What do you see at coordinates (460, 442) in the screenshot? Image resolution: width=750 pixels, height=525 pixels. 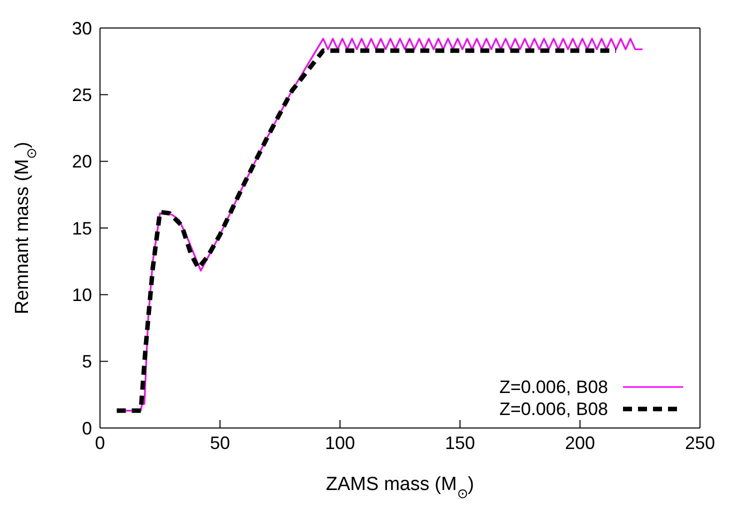 I see `x-tick-label: 150` at bounding box center [460, 442].